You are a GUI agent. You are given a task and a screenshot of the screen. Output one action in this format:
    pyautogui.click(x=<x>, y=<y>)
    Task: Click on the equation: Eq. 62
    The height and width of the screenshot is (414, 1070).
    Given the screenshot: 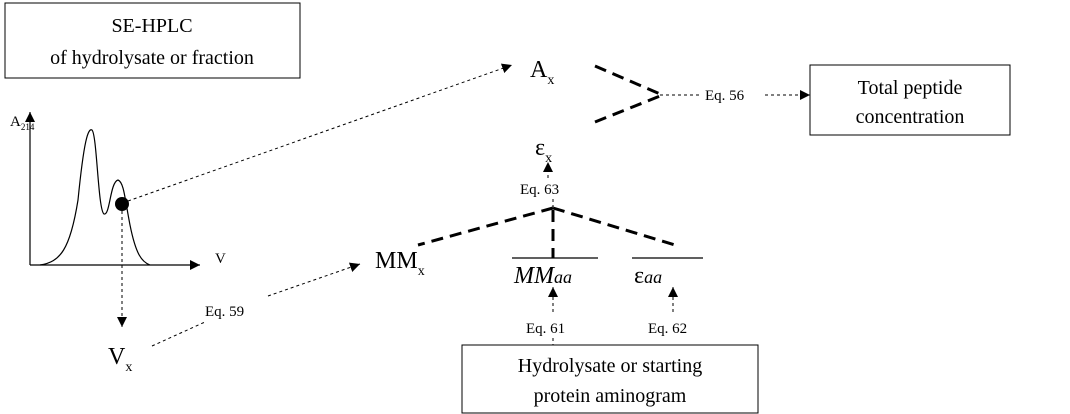 What is the action you would take?
    pyautogui.click(x=667, y=329)
    